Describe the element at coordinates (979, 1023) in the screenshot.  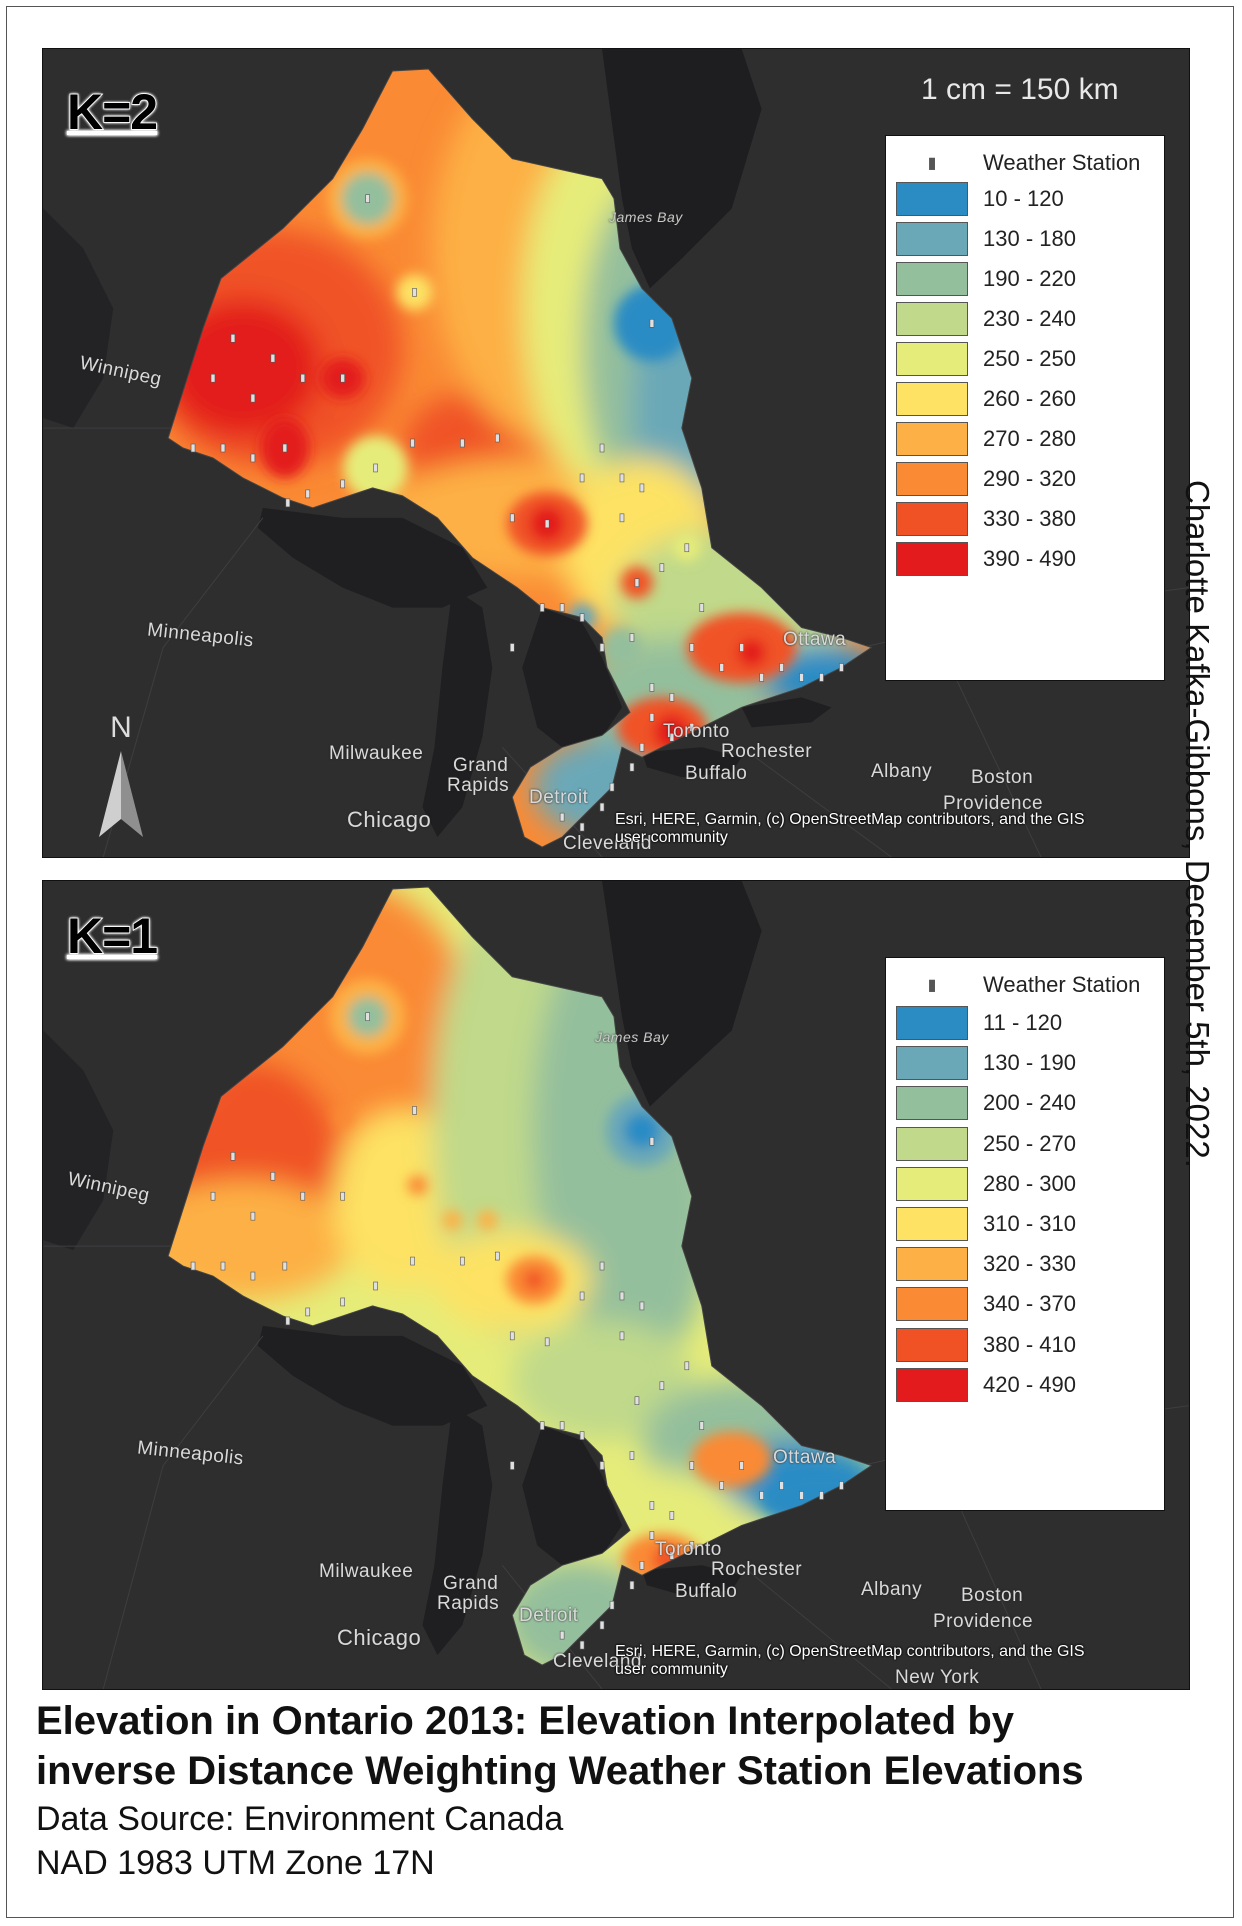
I see `legend-class-1: 11 - 120` at that location.